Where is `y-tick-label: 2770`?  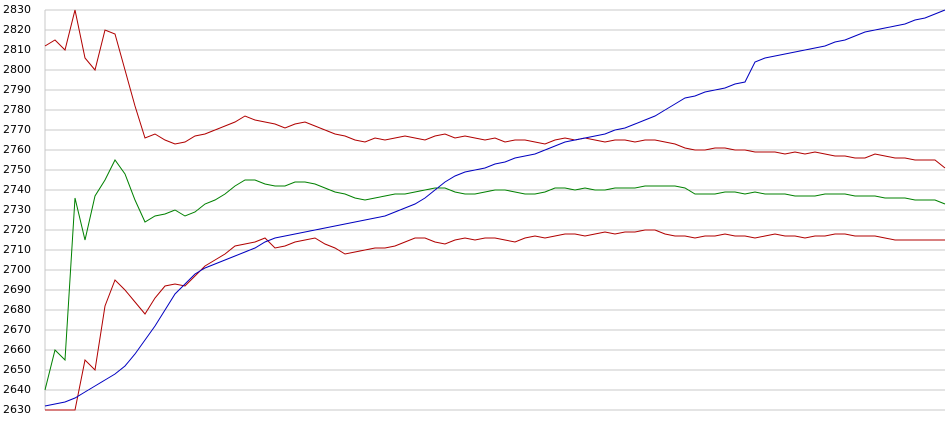
y-tick-label: 2770 is located at coordinates (17, 129).